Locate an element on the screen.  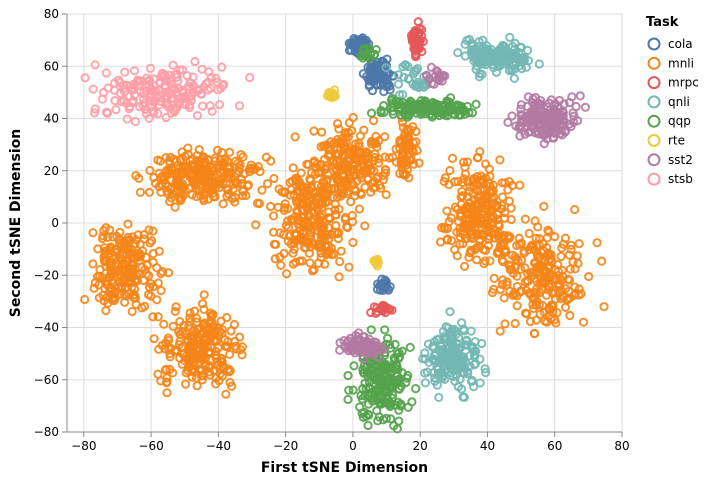
y-tick-label: 80 is located at coordinates (51, 14).